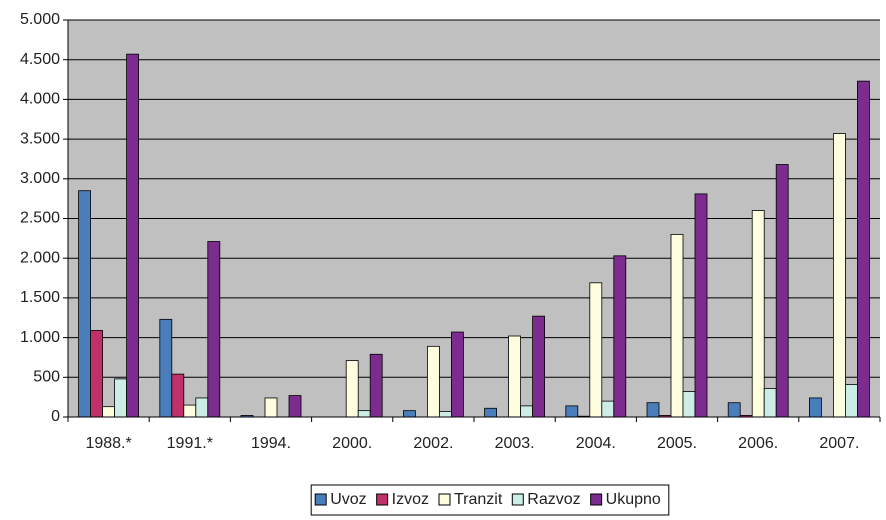 The height and width of the screenshot is (520, 886). I want to click on legend-label: Ukupno, so click(633, 499).